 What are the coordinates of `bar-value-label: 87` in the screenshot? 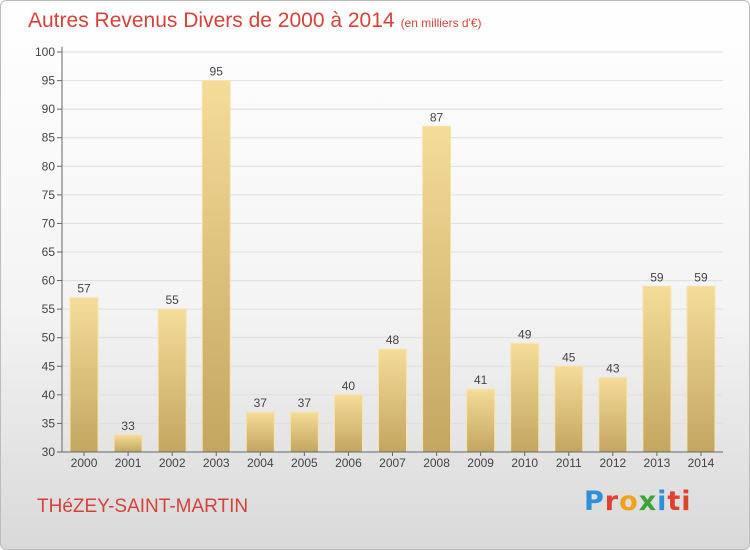 It's located at (437, 117).